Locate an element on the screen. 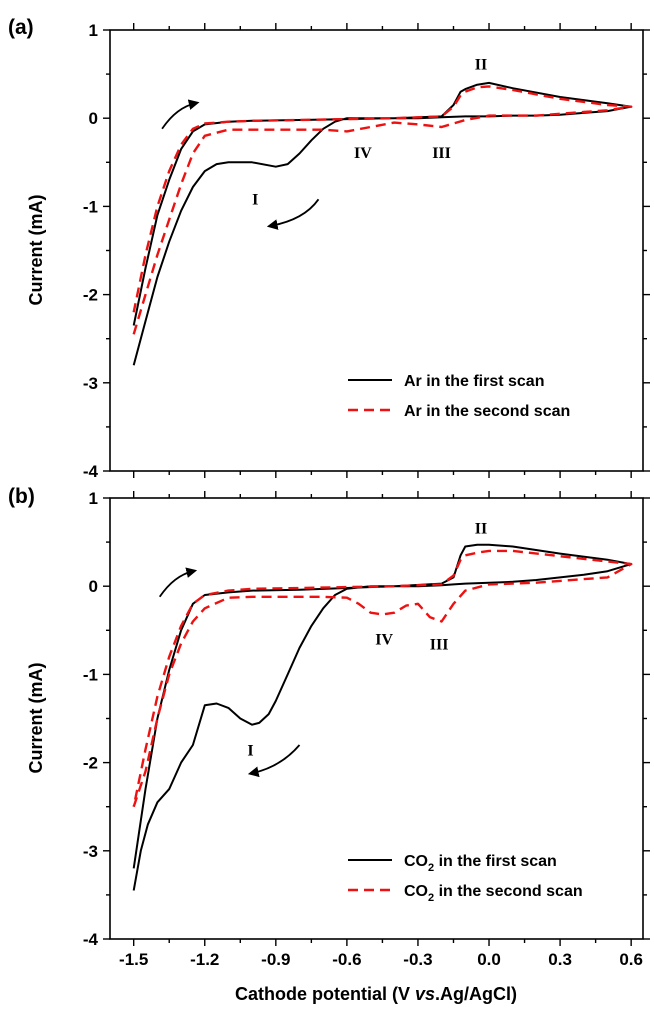 Image resolution: width=654 pixels, height=1011 pixels. x-tick-label: 0.0 is located at coordinates (489, 959).